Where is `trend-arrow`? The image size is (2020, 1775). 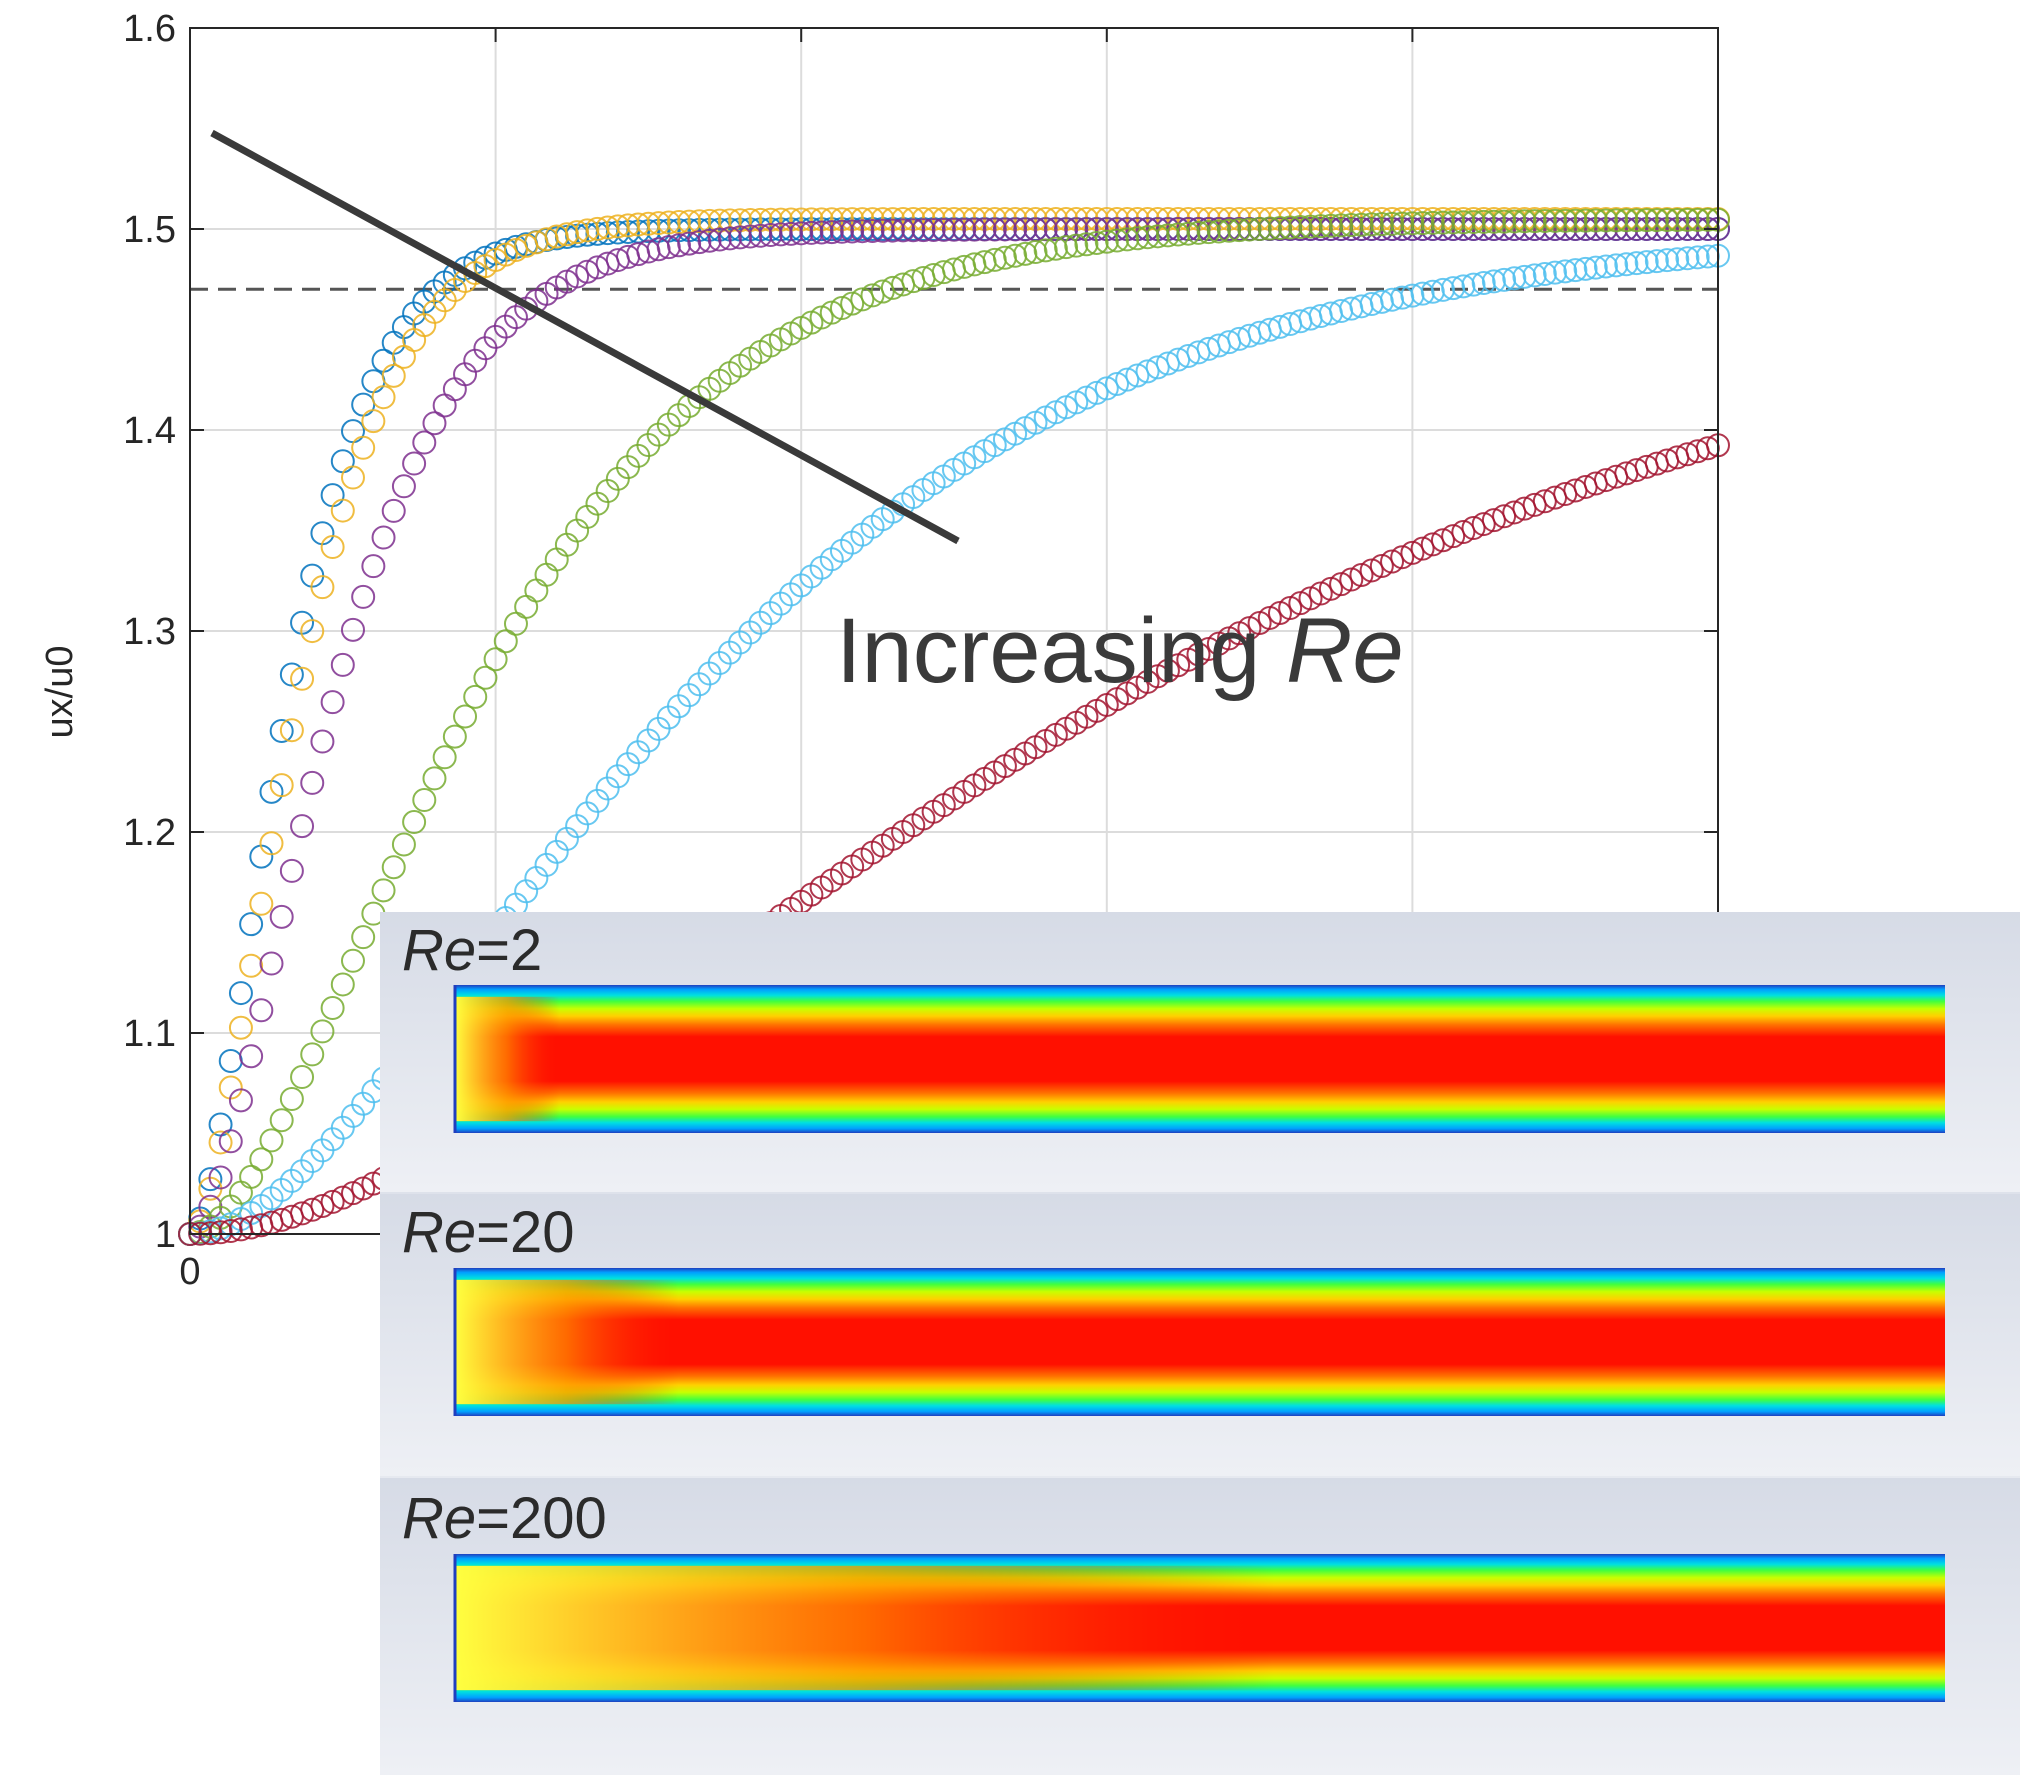
trend-arrow is located at coordinates (585, 337).